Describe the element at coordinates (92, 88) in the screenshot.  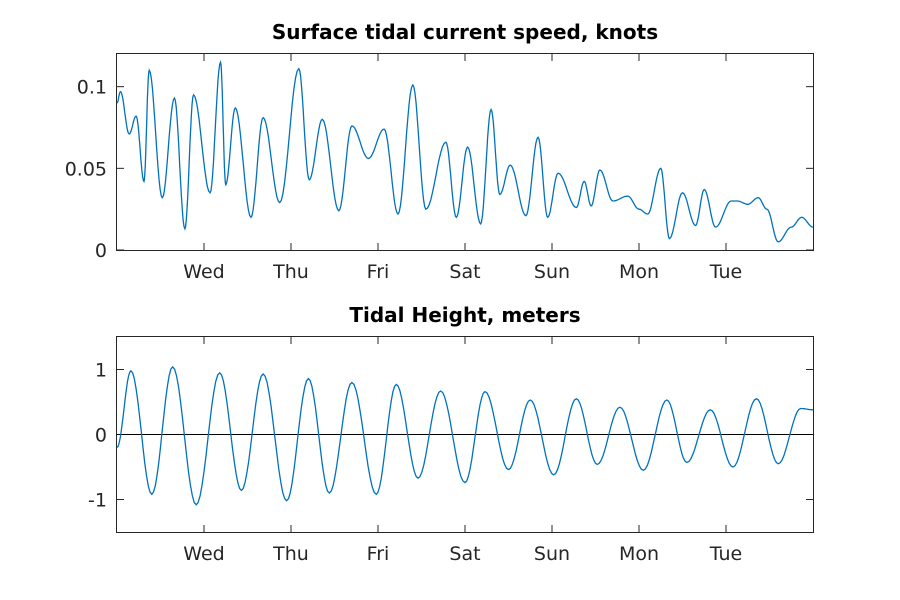
I see `y-tick-label: 0.1` at that location.